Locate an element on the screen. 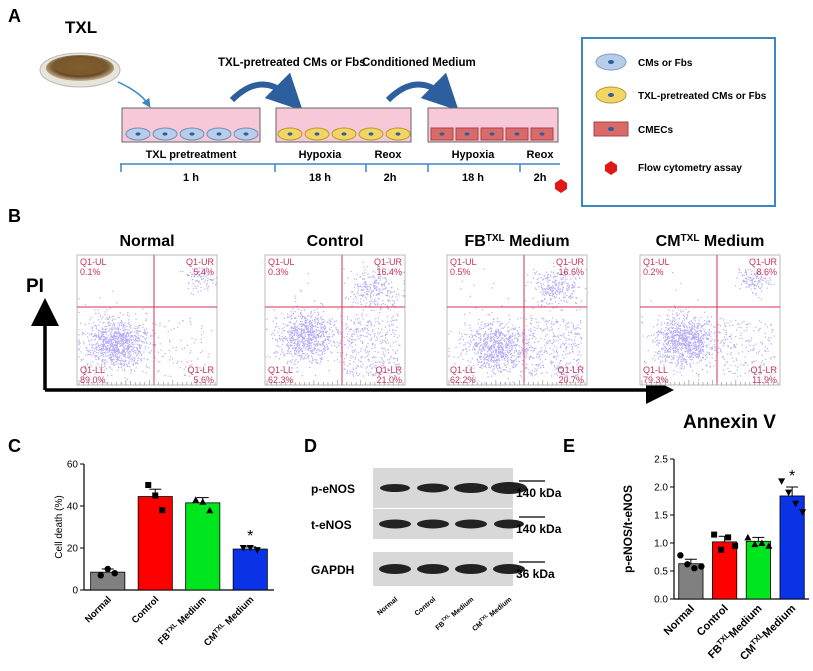 Image resolution: width=813 pixels, height=671 pixels. y-axis-label-pi: PI is located at coordinates (35, 286).